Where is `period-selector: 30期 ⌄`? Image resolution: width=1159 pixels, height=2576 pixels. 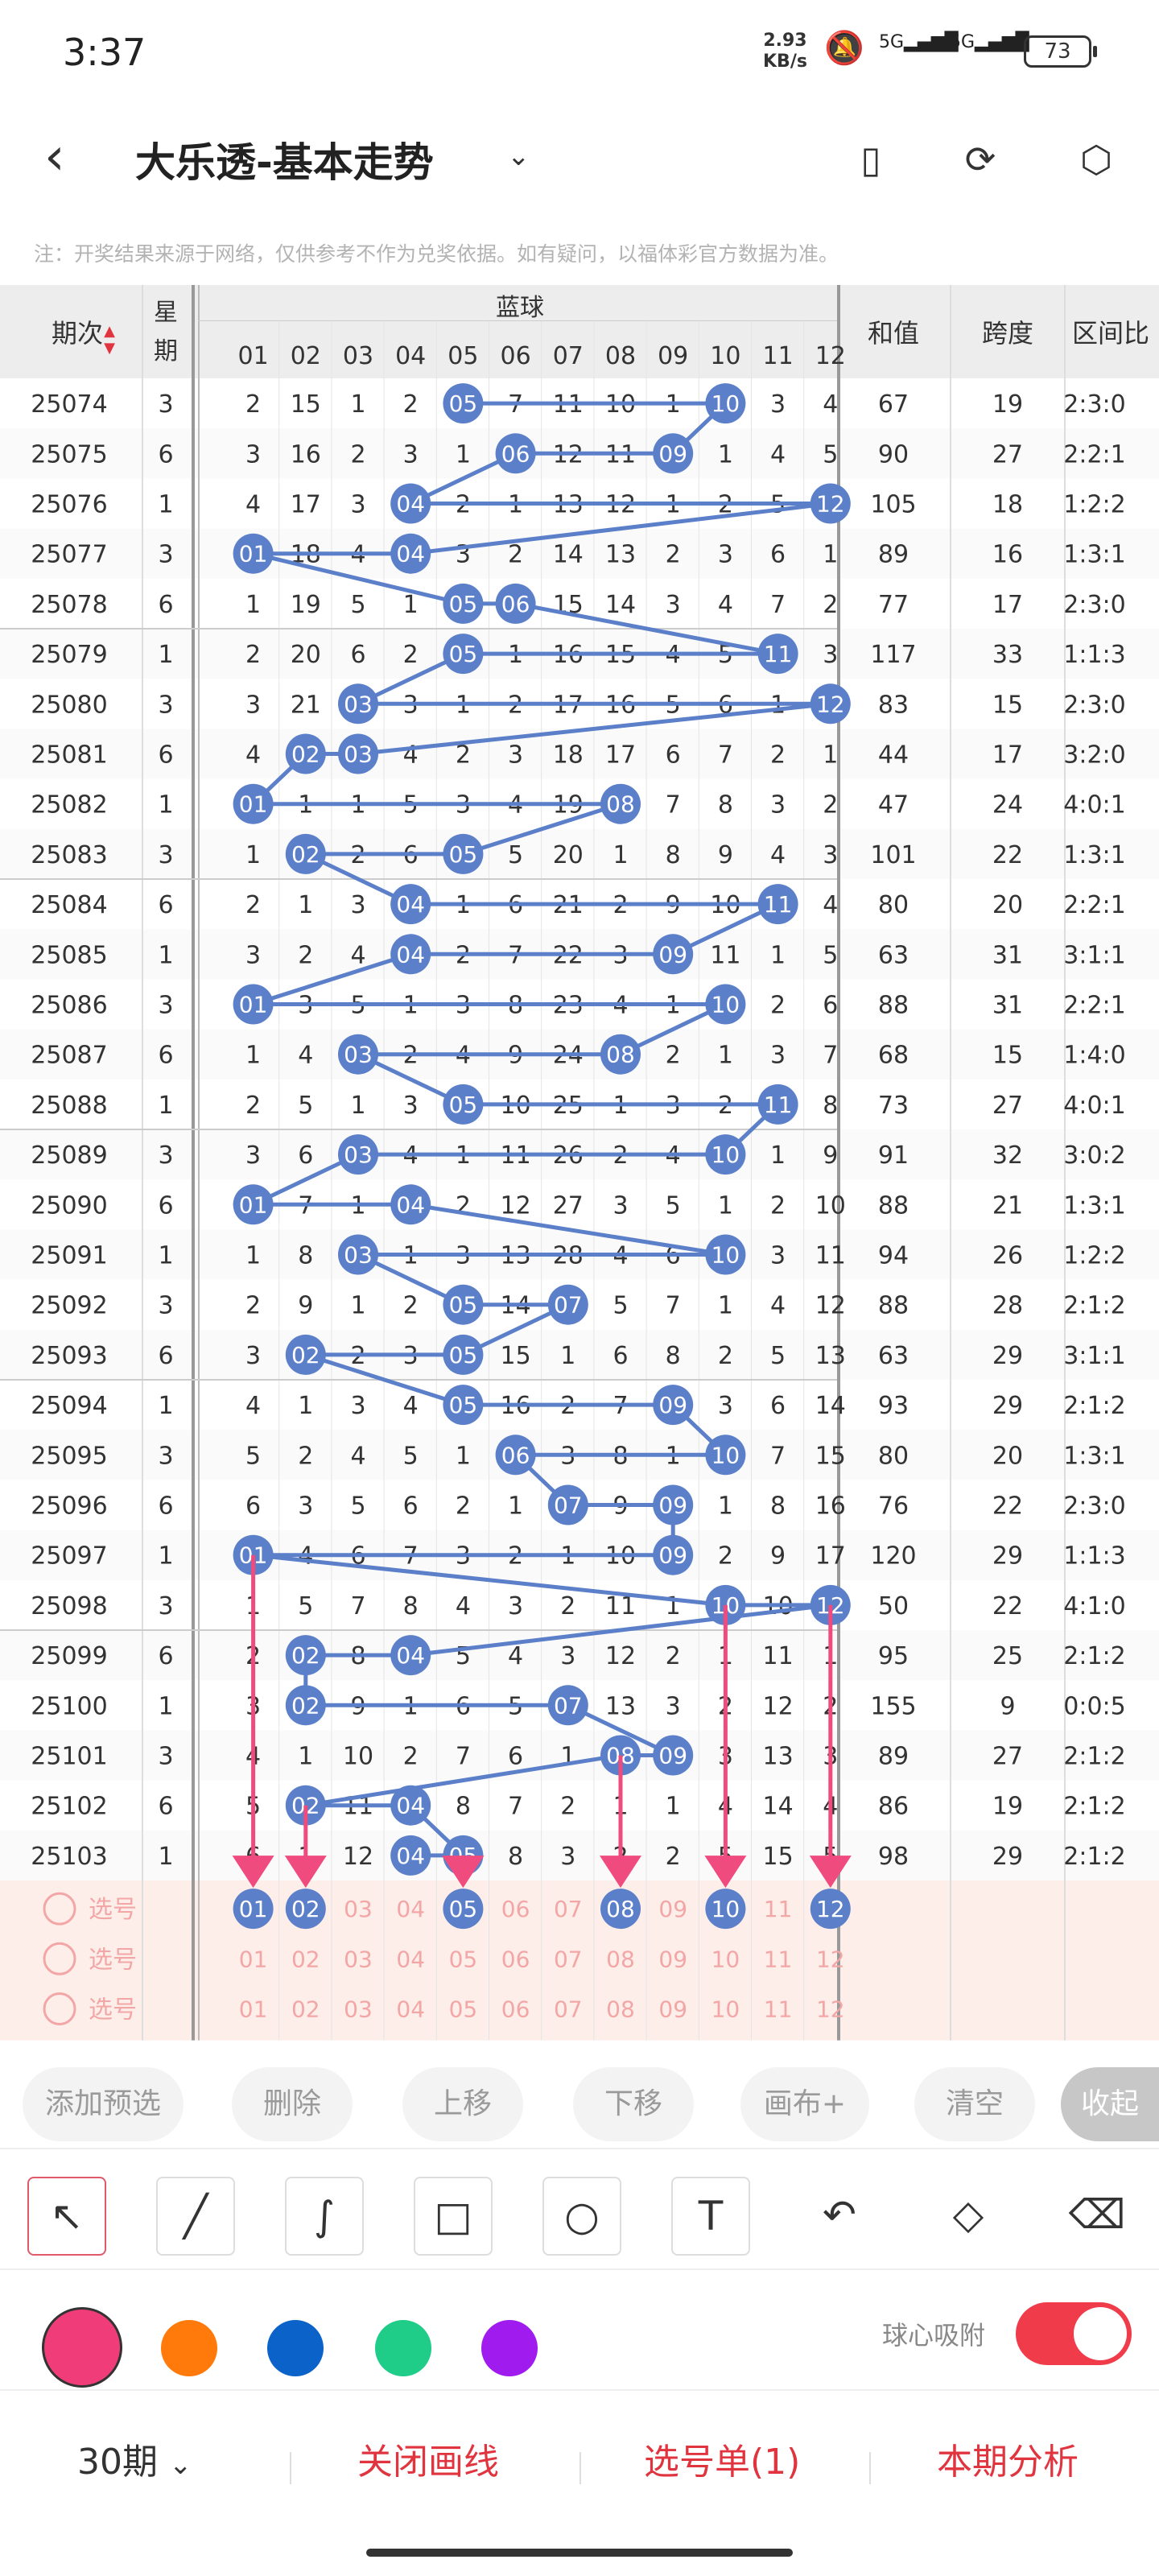 period-selector: 30期 ⌄ is located at coordinates (134, 2458).